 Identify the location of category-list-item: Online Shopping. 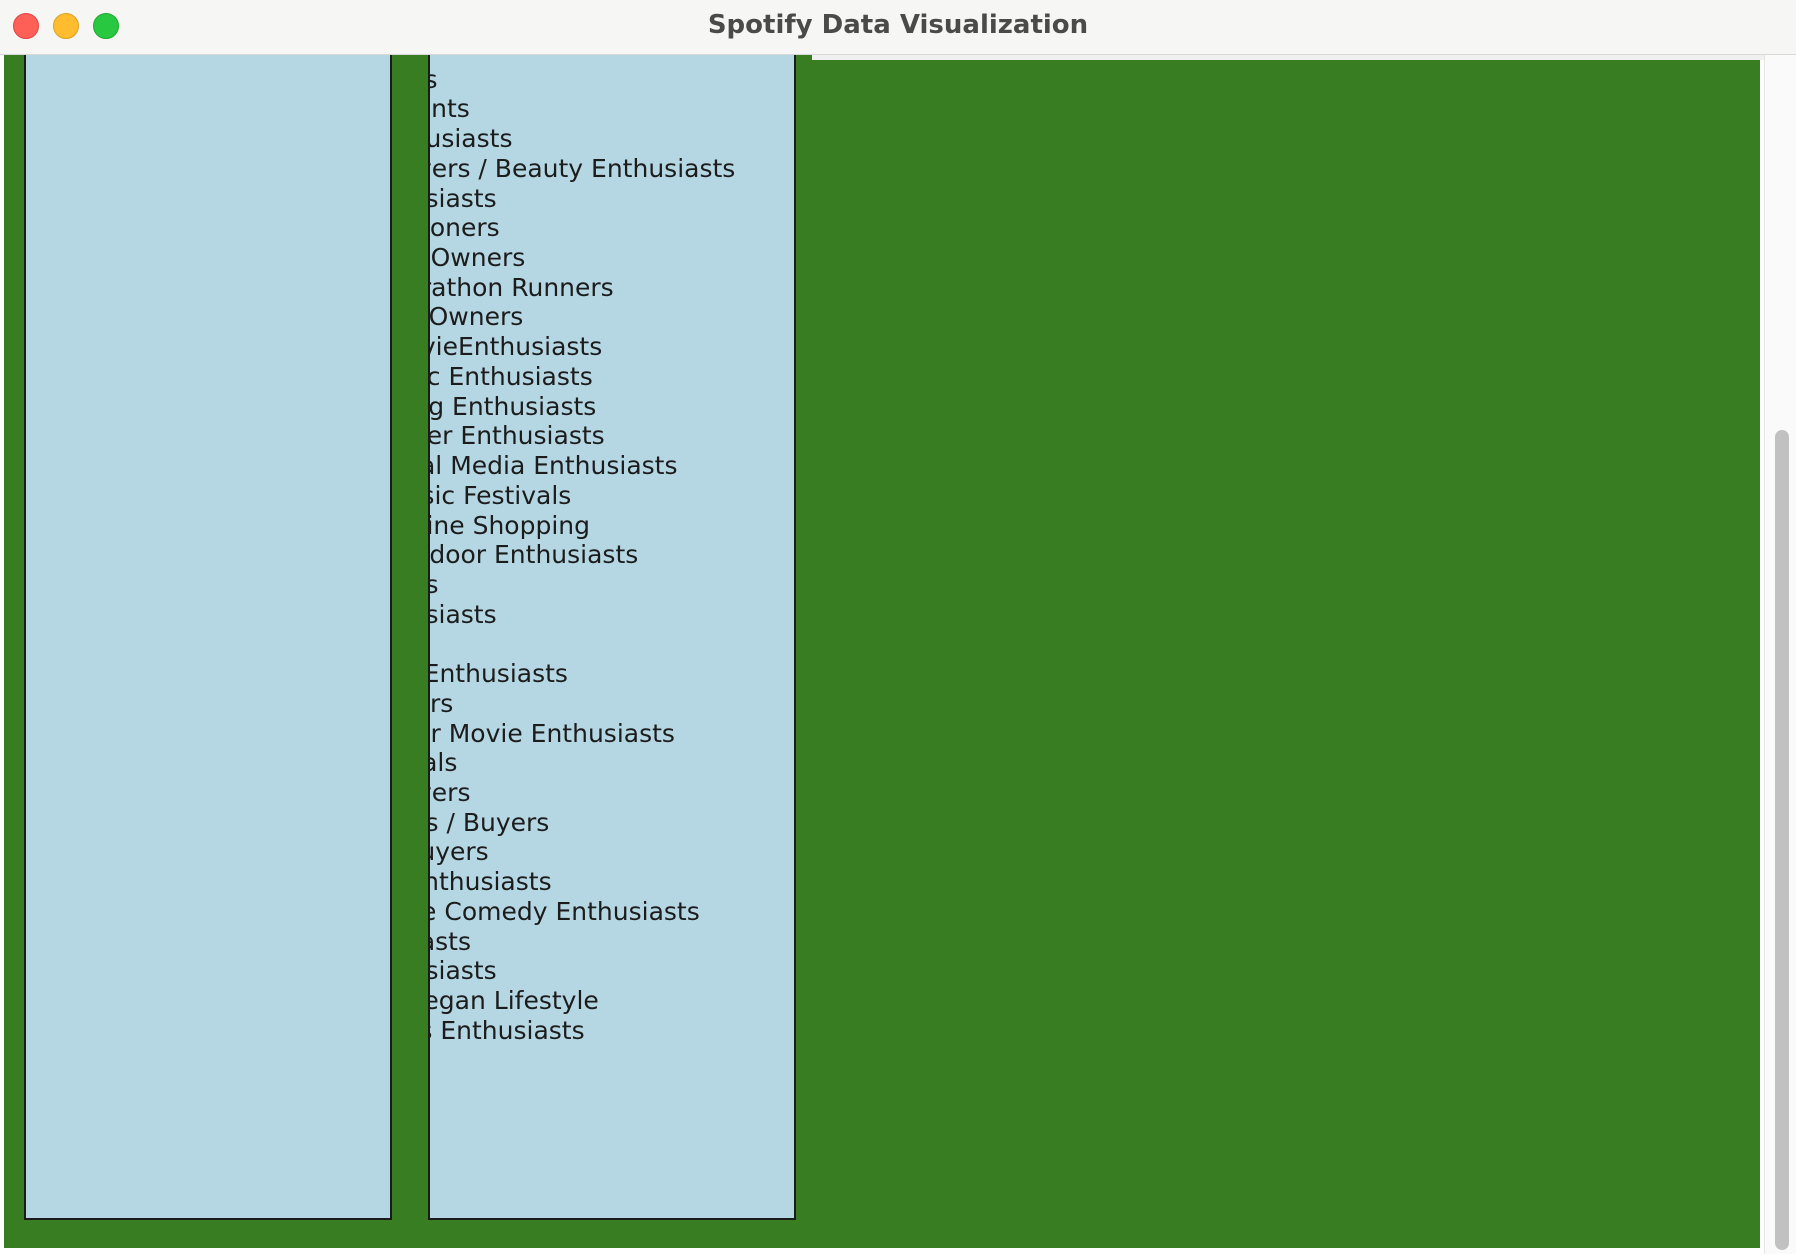
(509, 525).